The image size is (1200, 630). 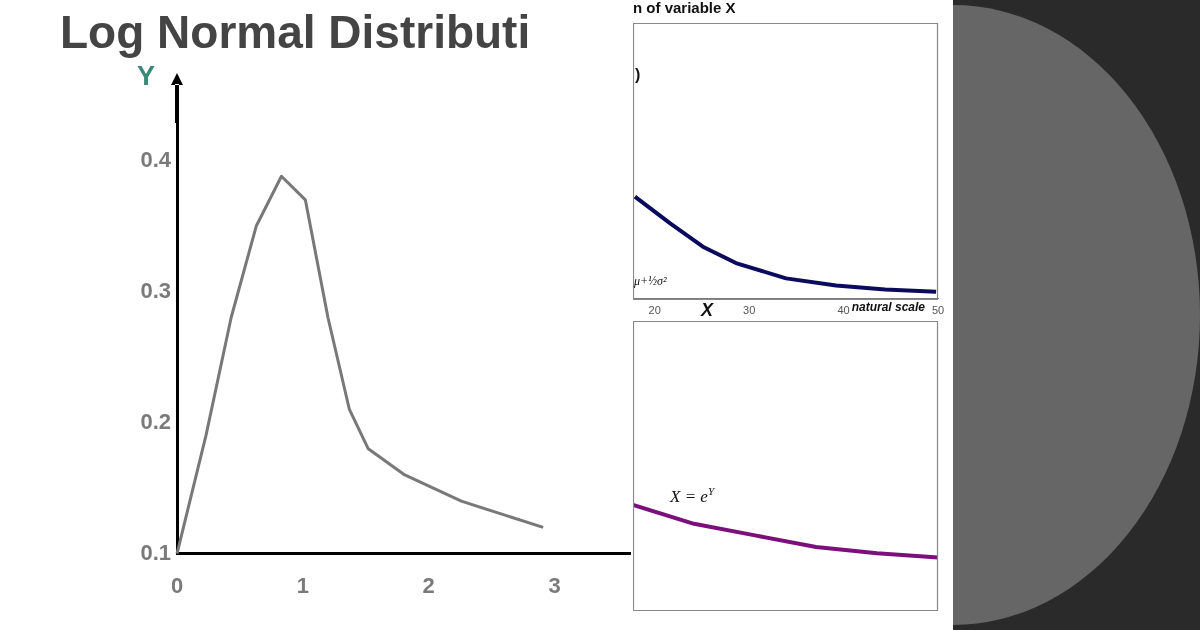 What do you see at coordinates (295, 32) in the screenshot?
I see `chart-title: Log Normal Distributi` at bounding box center [295, 32].